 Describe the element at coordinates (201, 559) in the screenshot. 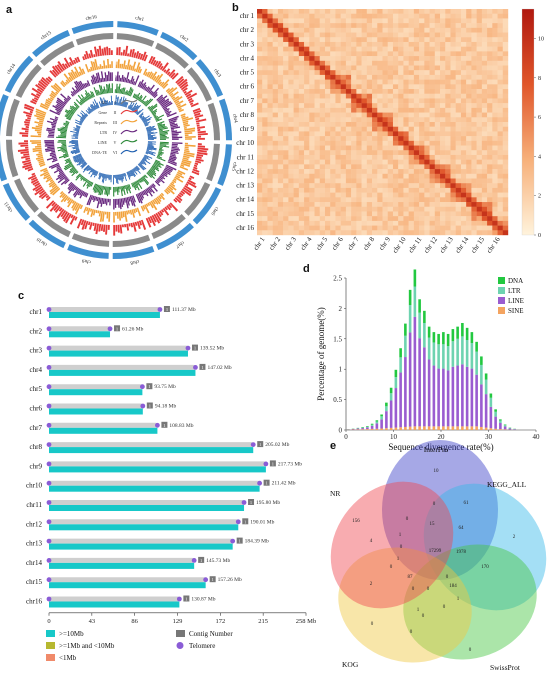

I see `contig-number-box` at that location.